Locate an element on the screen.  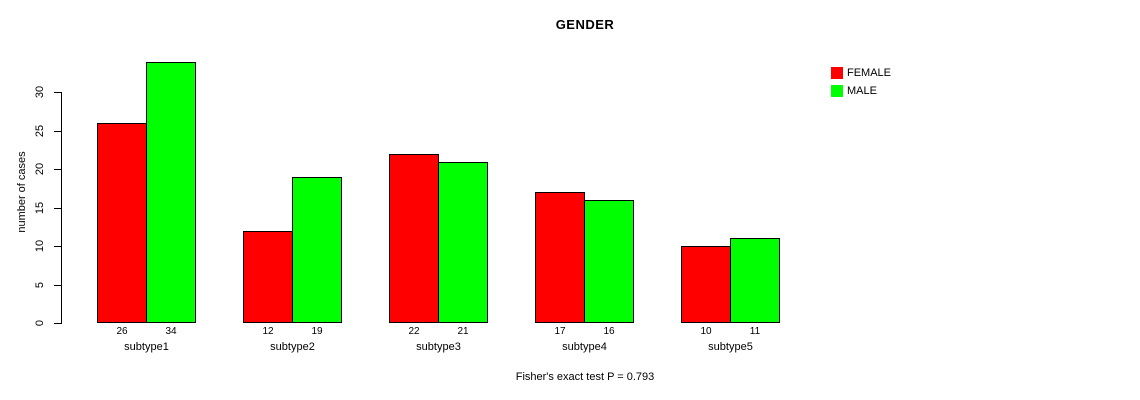
y-axis-title: number of cases is located at coordinates (22, 192).